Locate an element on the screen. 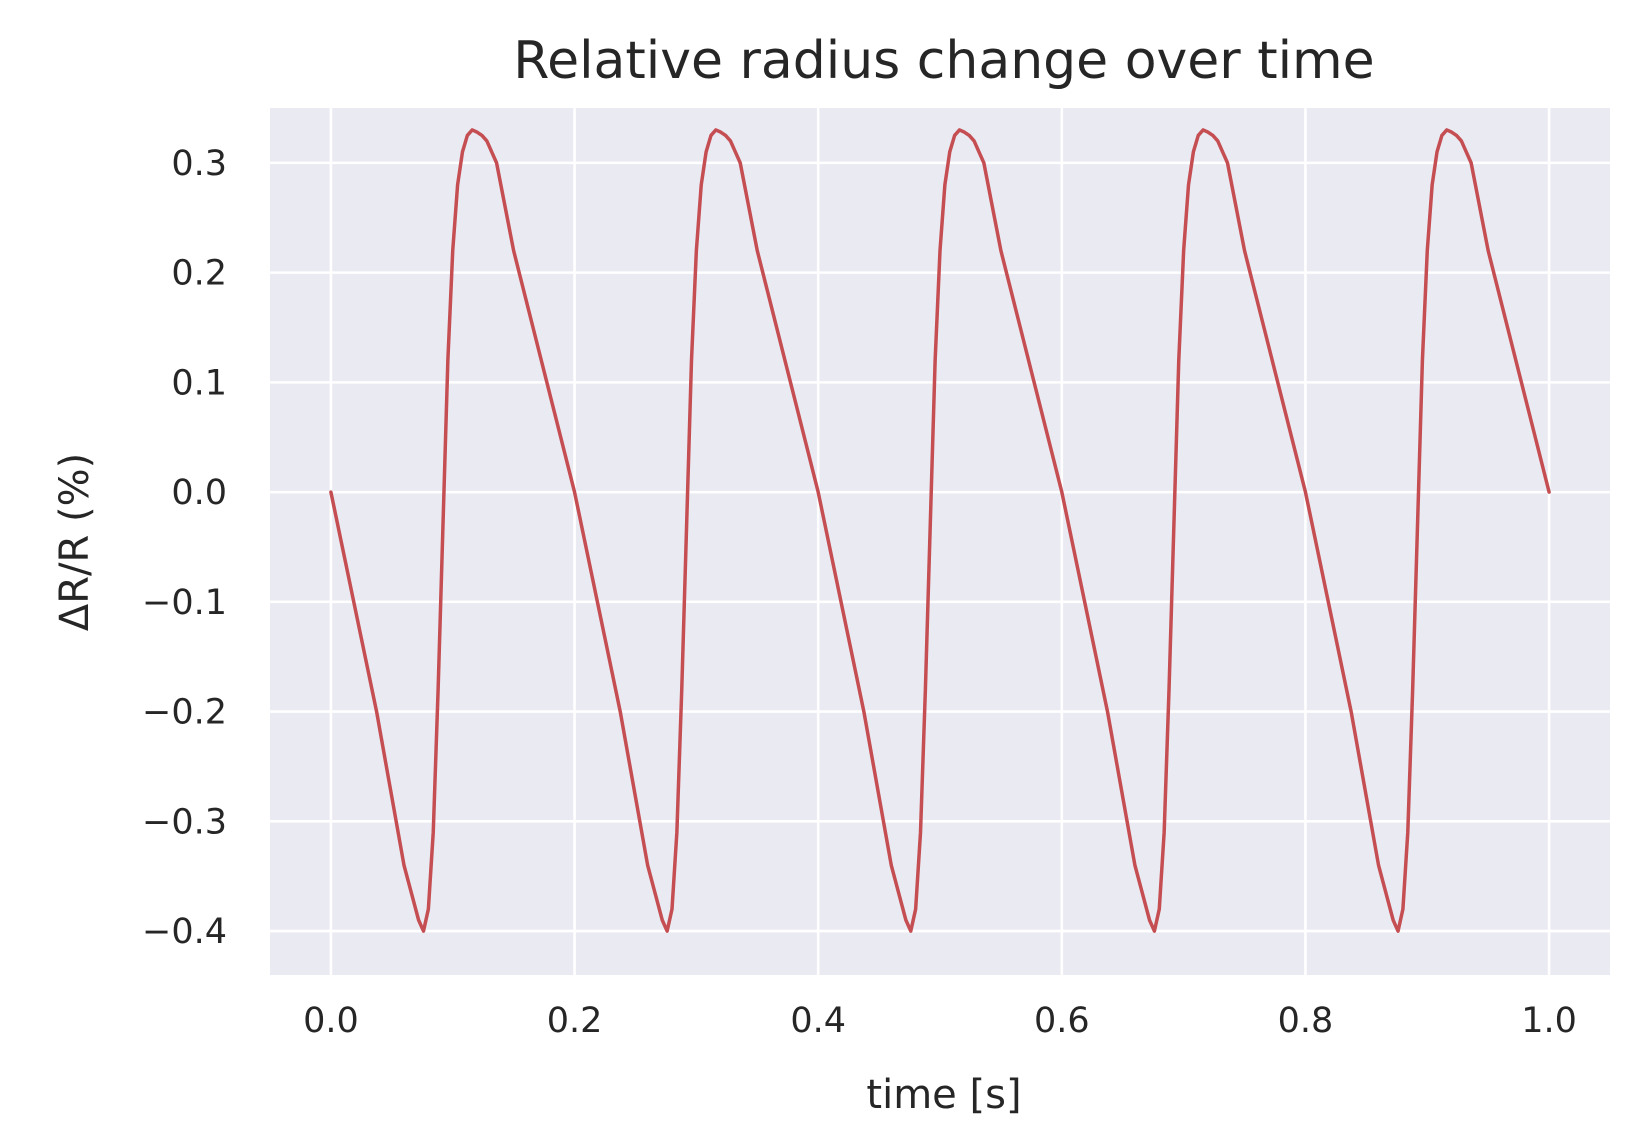 This screenshot has height=1127, width=1644. y-tick-label: 0.3 is located at coordinates (199, 164).